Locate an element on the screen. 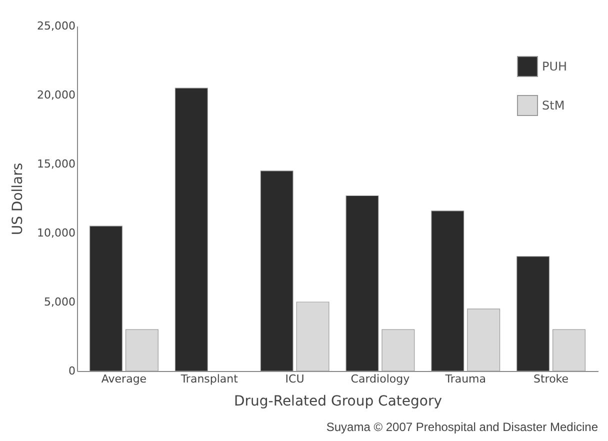 The width and height of the screenshot is (608, 441). legend-label: StM is located at coordinates (553, 105).